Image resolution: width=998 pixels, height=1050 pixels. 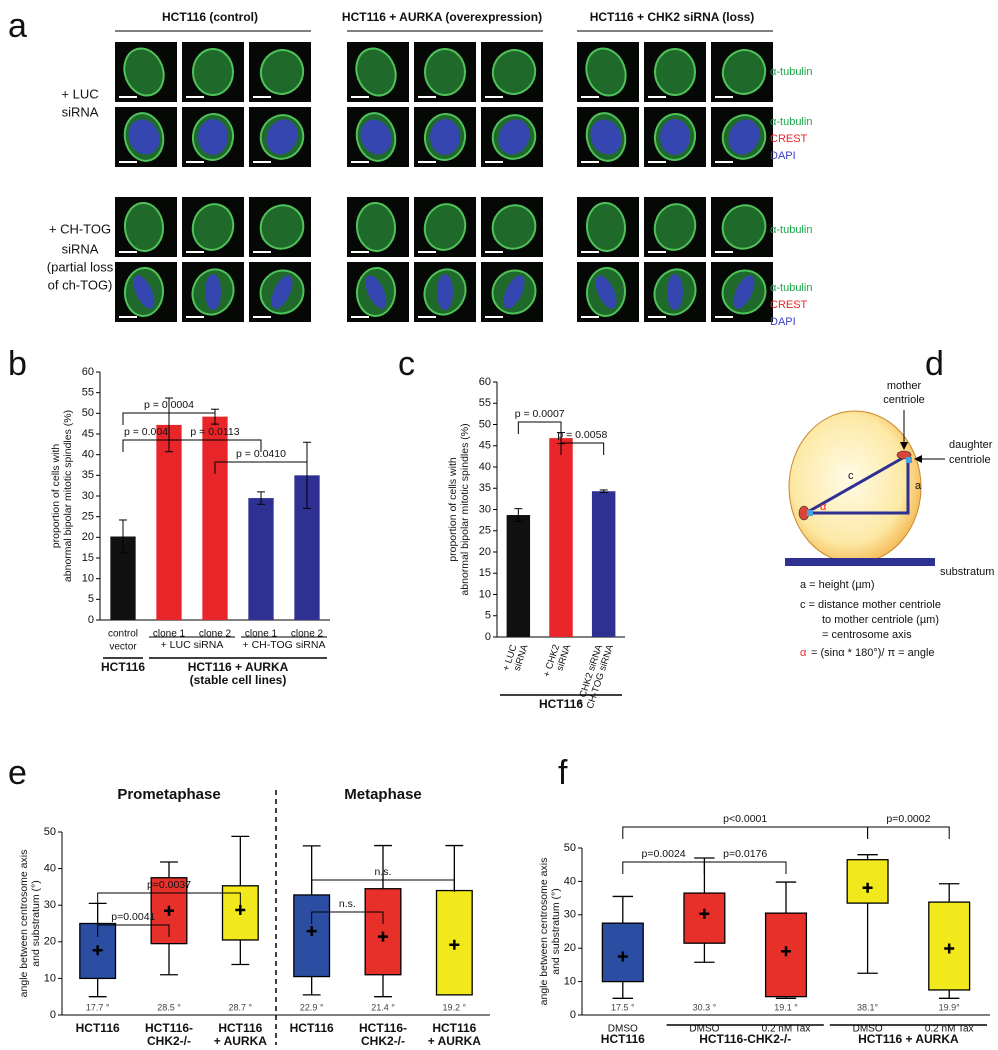 I want to click on cell-line-label: HCT116, so click(x=123, y=667).